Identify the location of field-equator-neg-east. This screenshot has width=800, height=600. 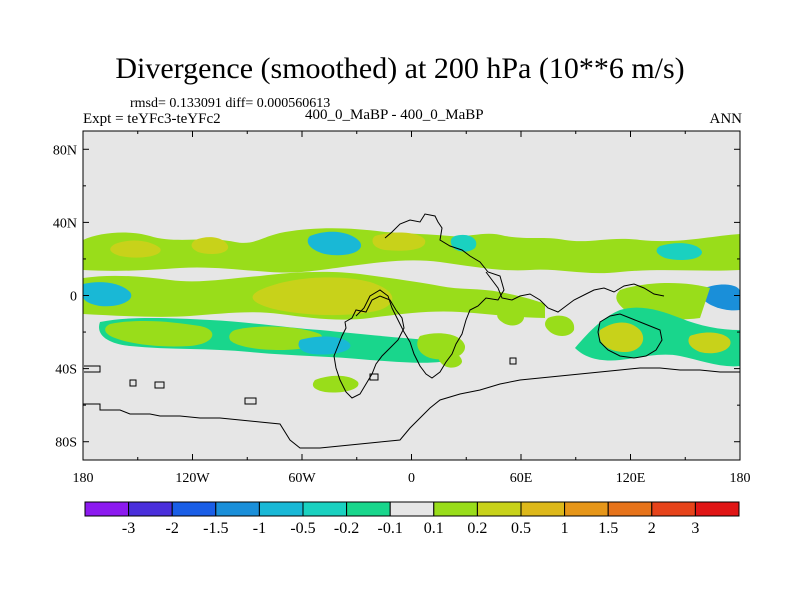
(720, 297).